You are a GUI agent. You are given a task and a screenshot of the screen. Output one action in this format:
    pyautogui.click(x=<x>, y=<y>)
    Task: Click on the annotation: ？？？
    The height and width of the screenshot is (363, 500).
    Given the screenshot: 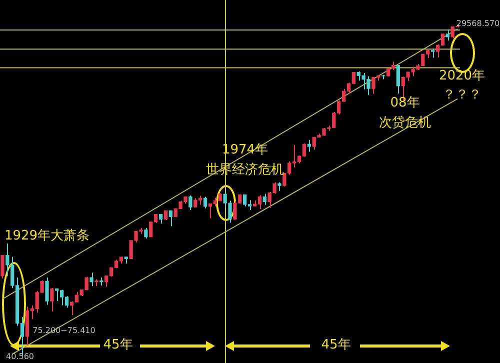 What is the action you would take?
    pyautogui.click(x=462, y=94)
    